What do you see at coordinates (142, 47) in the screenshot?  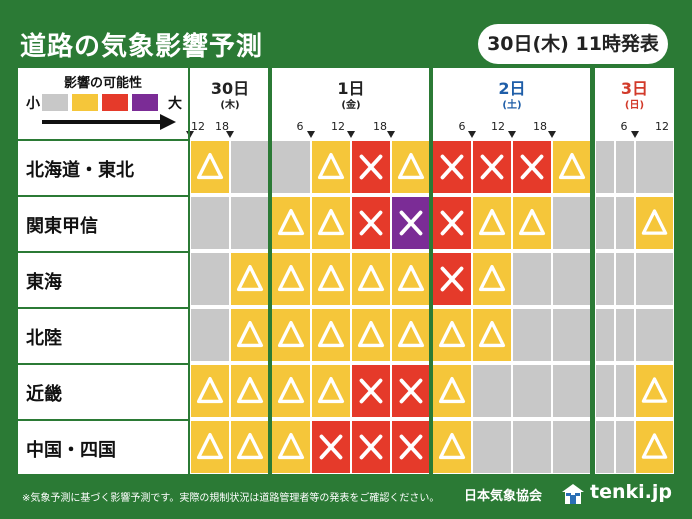 I see `page-title: 道路の気象影響予測` at bounding box center [142, 47].